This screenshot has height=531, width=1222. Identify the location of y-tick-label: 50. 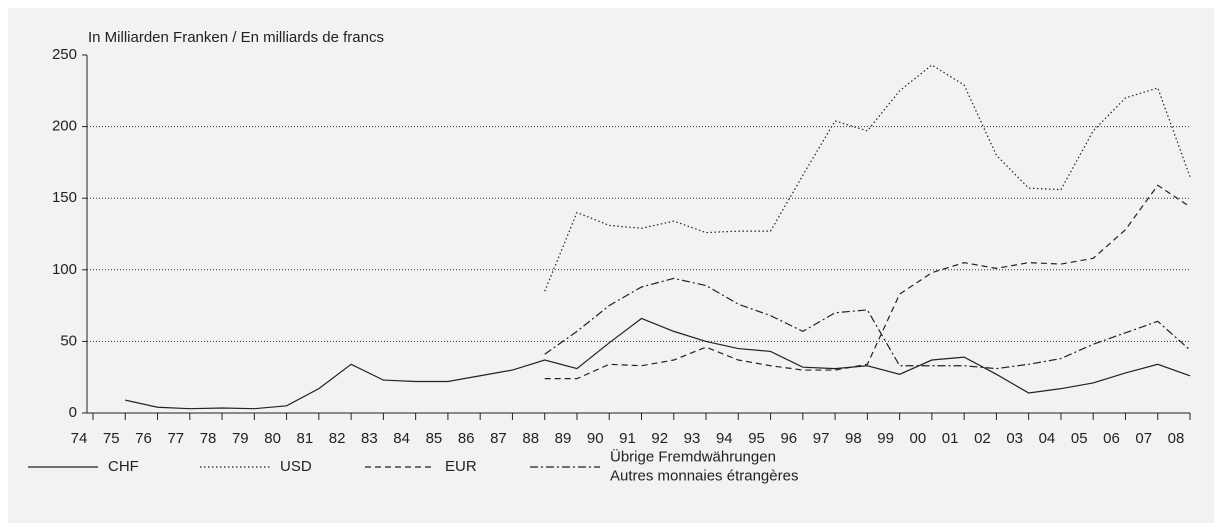
(68, 340).